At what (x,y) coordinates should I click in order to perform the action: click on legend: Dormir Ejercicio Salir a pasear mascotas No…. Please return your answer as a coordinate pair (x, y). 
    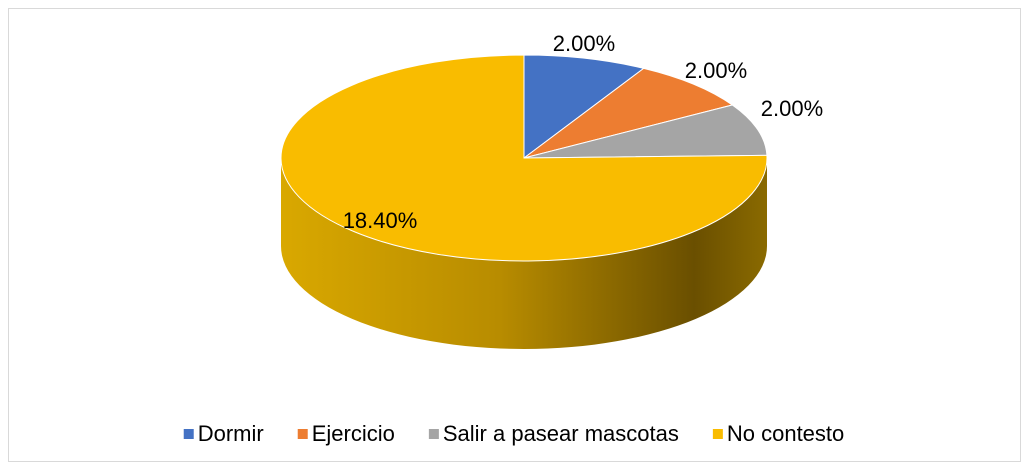
    Looking at the image, I should click on (513, 433).